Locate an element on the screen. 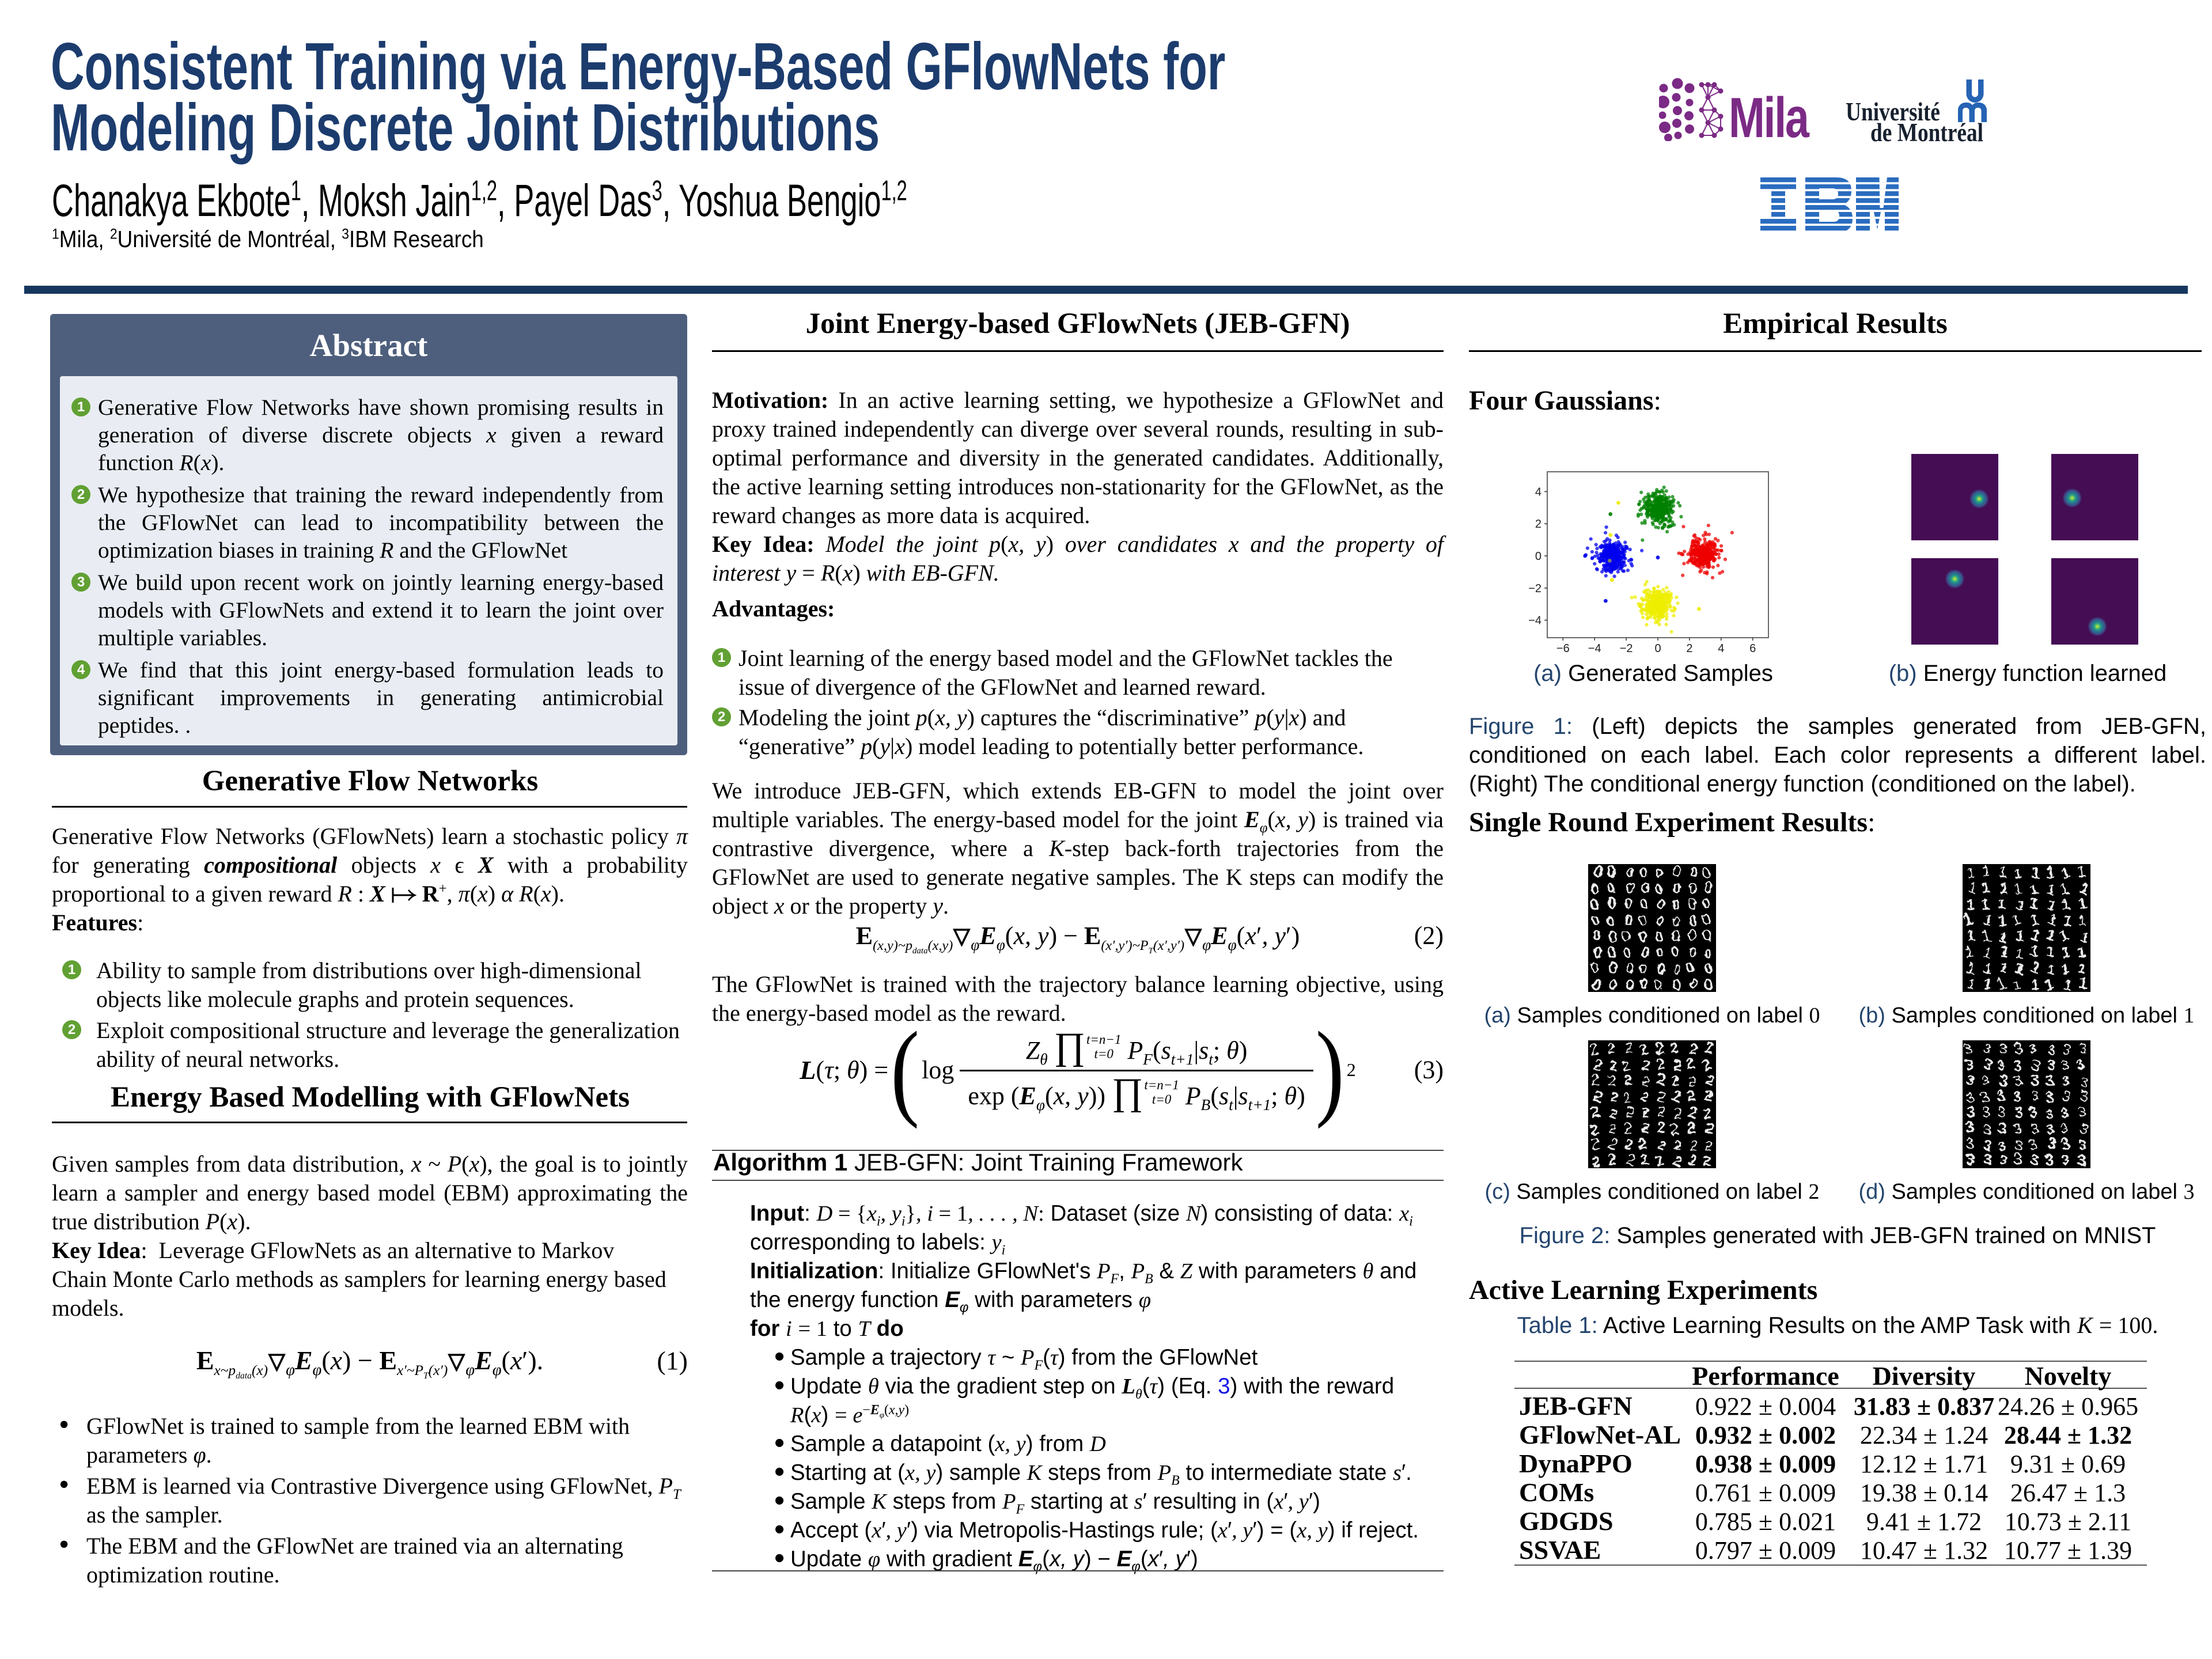 The width and height of the screenshot is (2212, 1659). svg-text: 6 is located at coordinates (1752, 648).